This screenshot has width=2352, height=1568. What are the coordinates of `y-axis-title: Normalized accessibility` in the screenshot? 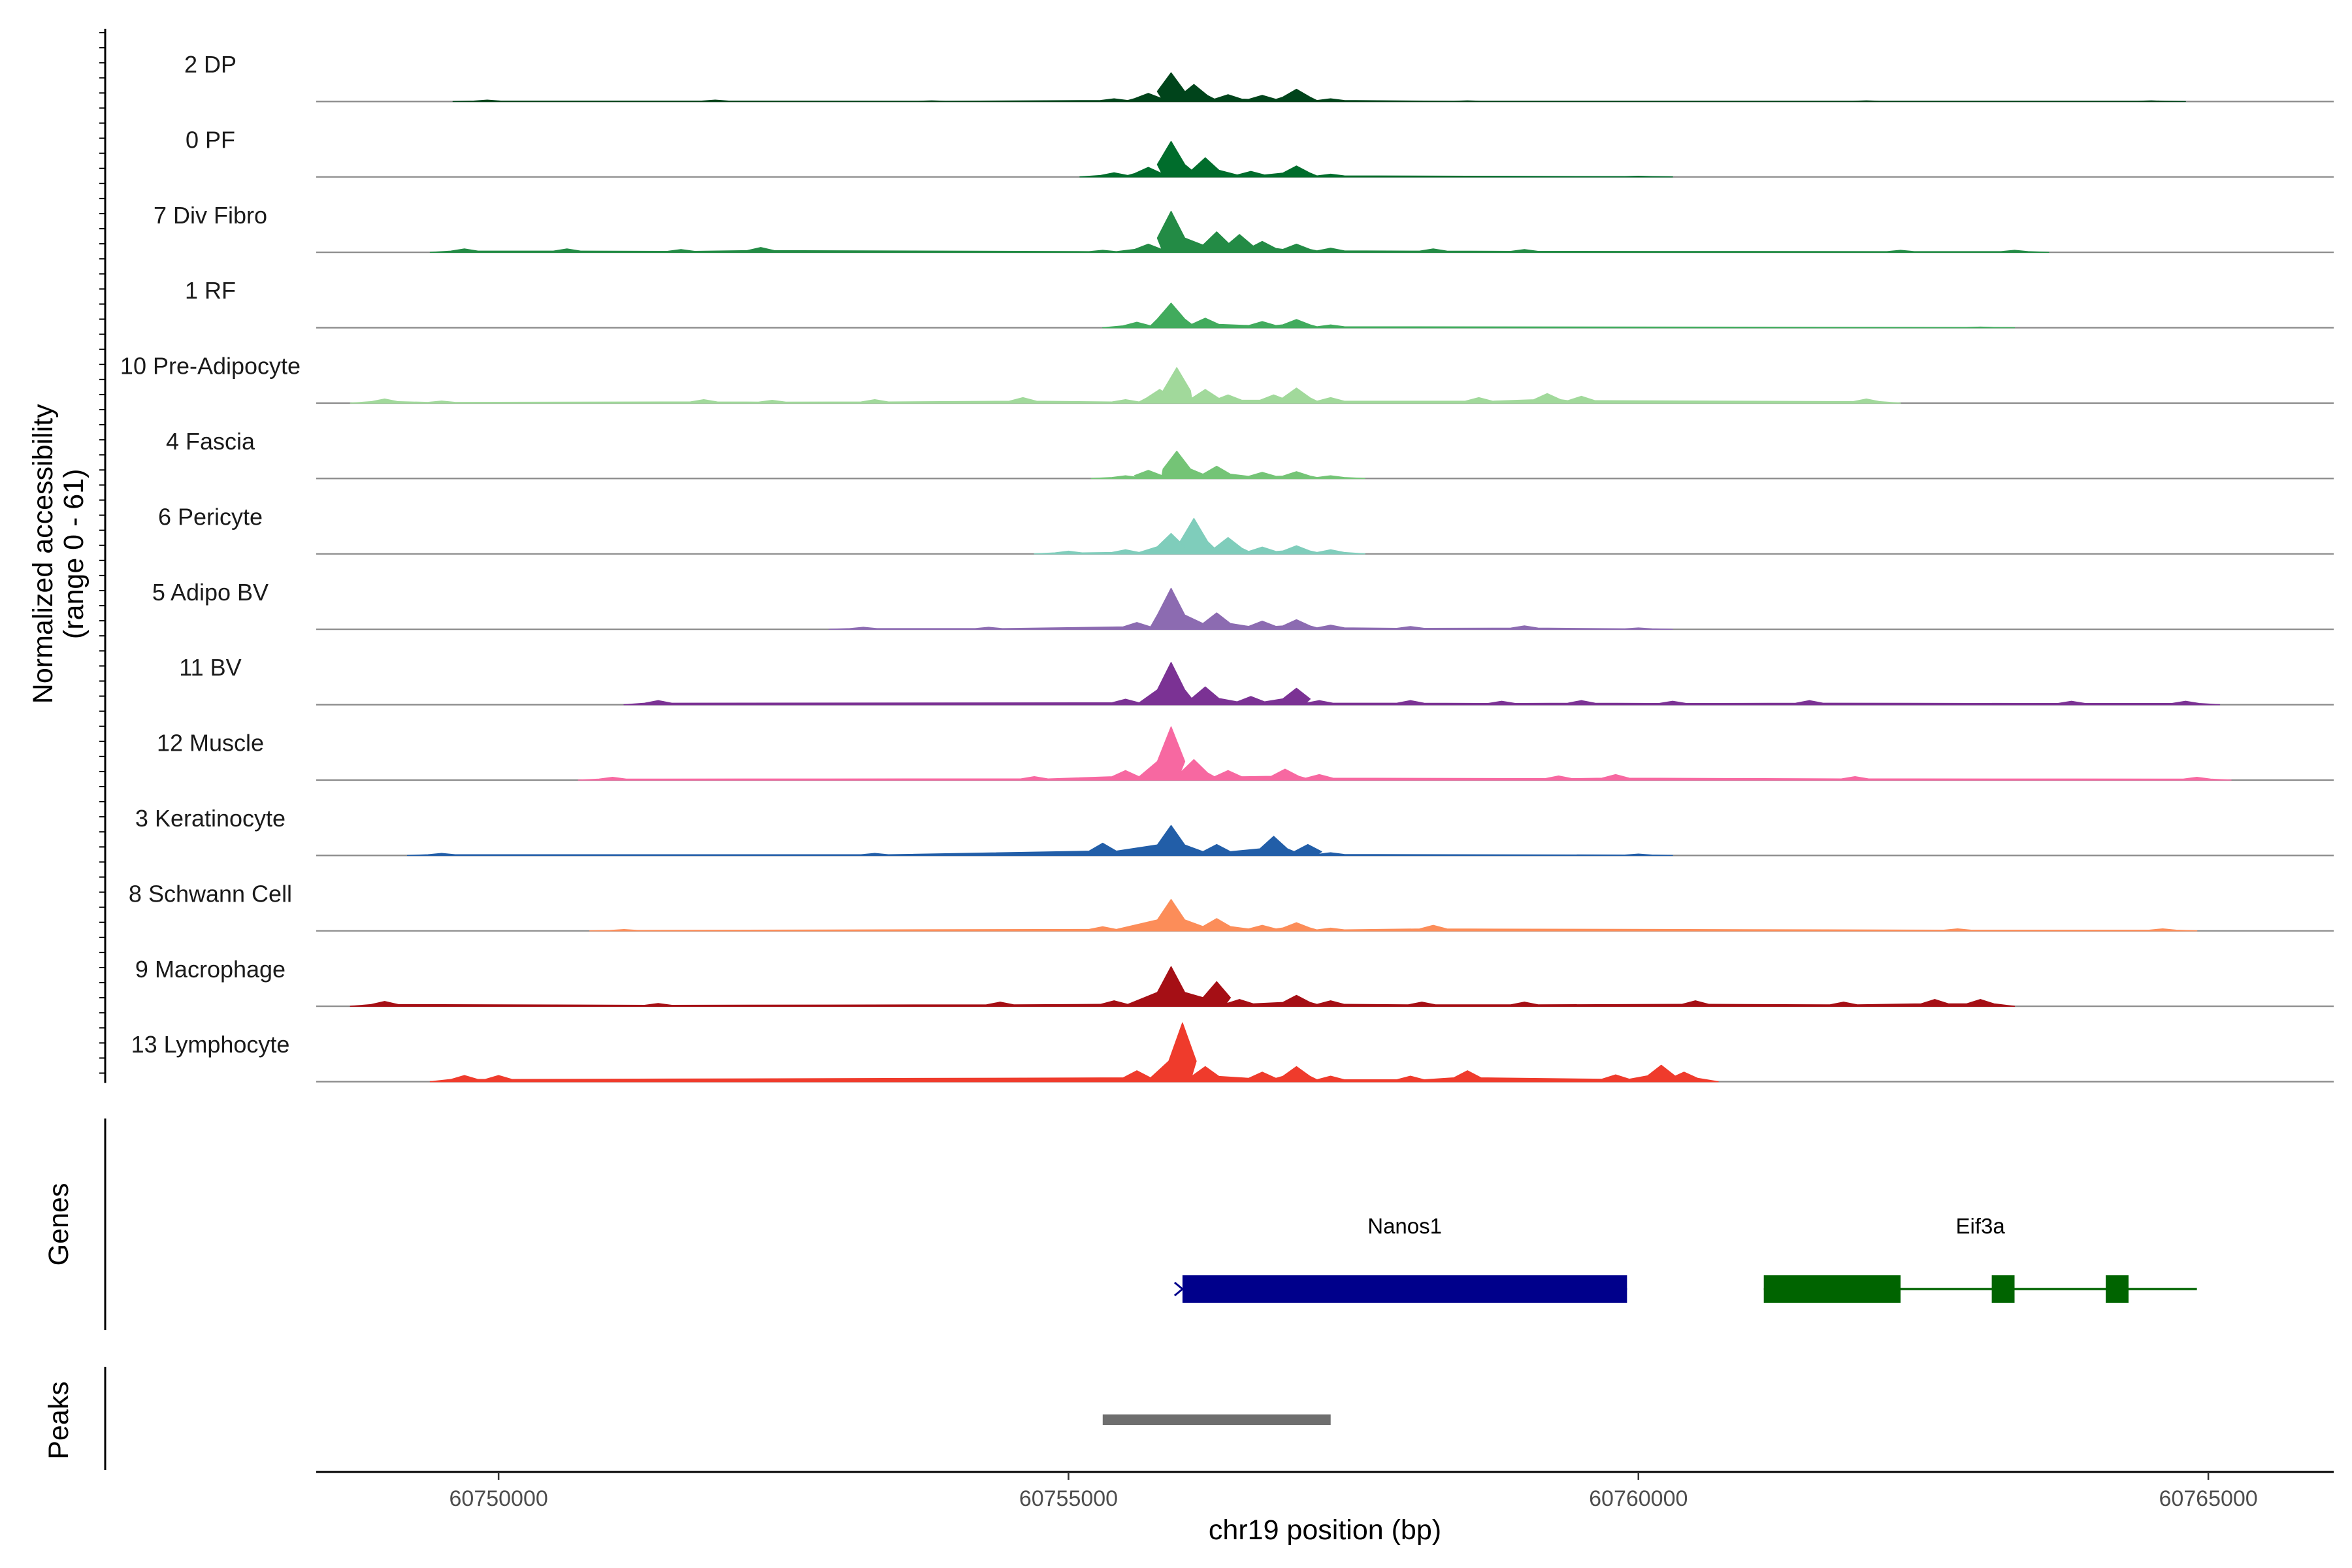 It's located at (43, 554).